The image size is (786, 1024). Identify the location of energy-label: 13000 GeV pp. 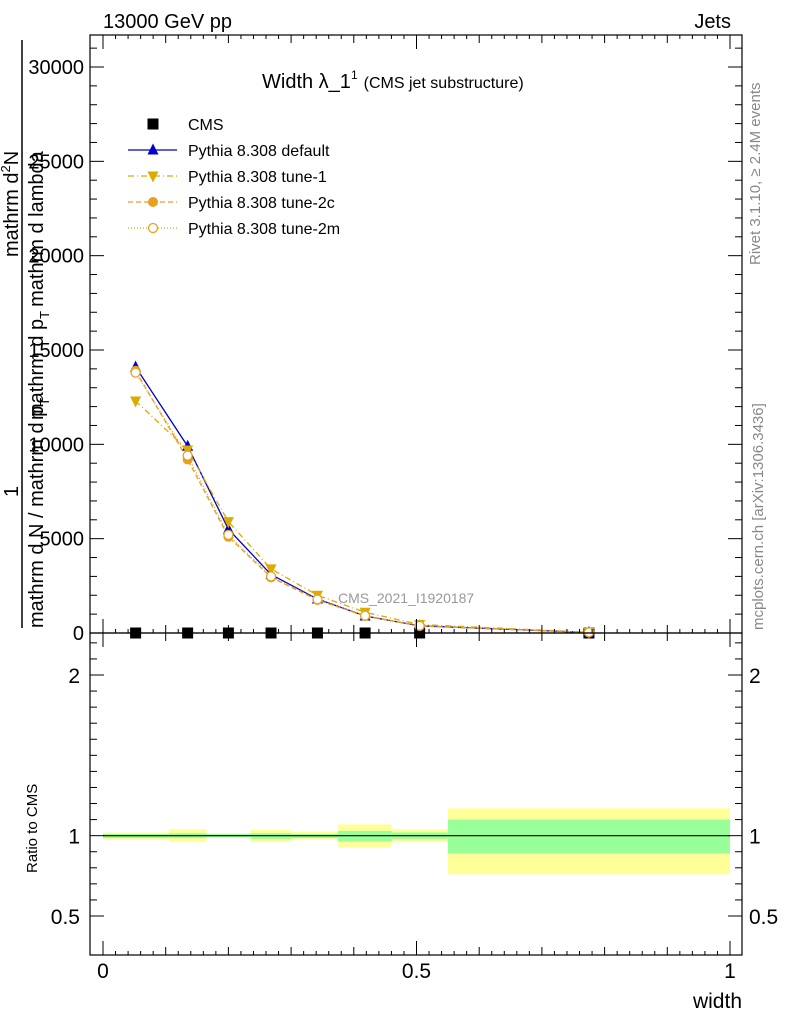
(167, 22).